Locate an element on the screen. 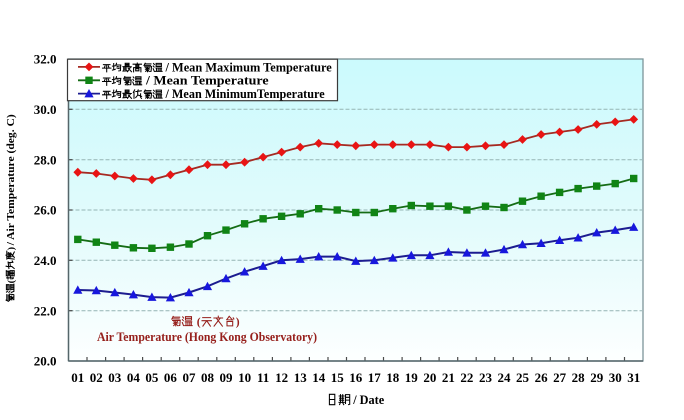  svg-text: 15 is located at coordinates (338, 377).